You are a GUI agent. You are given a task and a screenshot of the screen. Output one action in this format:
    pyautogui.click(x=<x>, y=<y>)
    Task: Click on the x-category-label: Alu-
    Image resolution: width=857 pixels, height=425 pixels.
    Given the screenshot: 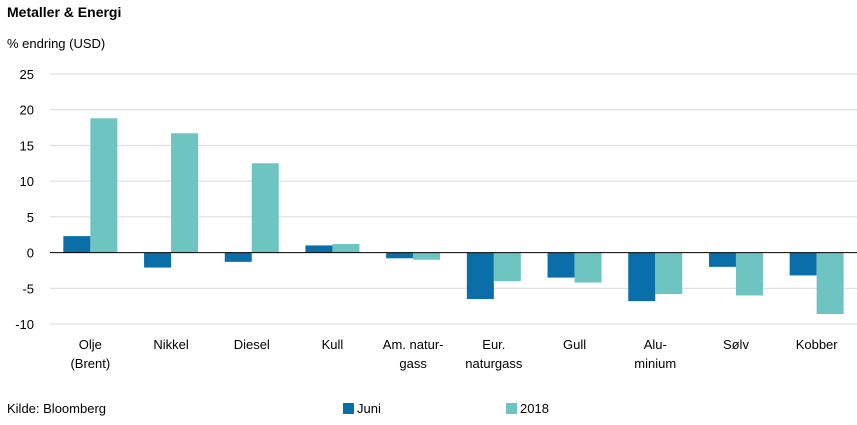 What is the action you would take?
    pyautogui.click(x=655, y=344)
    